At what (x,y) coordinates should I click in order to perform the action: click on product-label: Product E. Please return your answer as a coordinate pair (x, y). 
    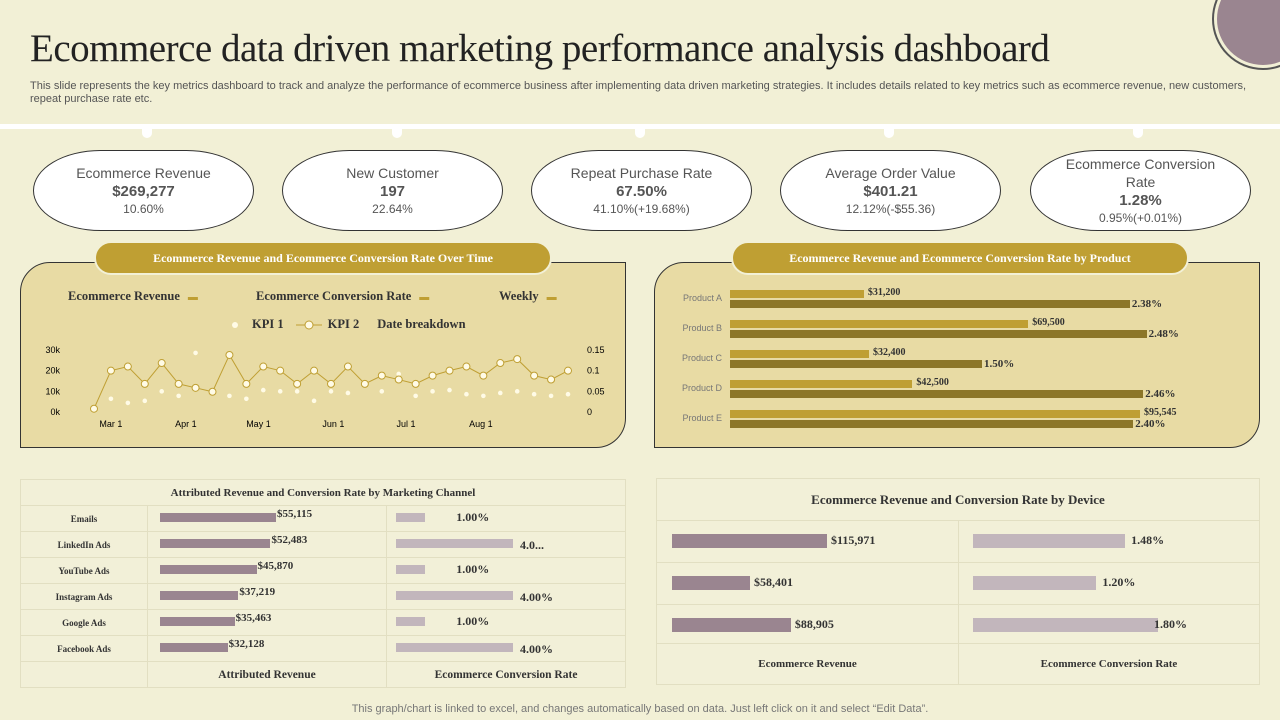
    Looking at the image, I should click on (702, 418).